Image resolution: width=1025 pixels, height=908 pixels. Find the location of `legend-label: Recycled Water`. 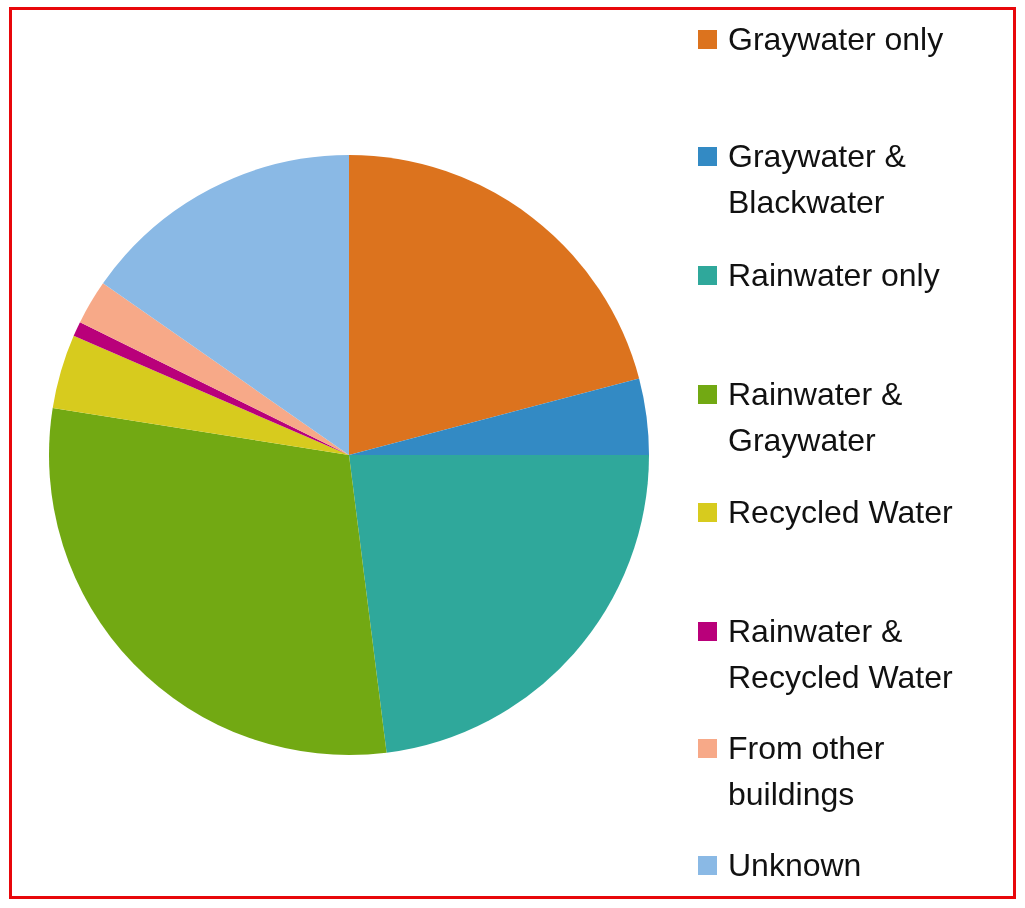

legend-label: Recycled Water is located at coordinates (841, 512).